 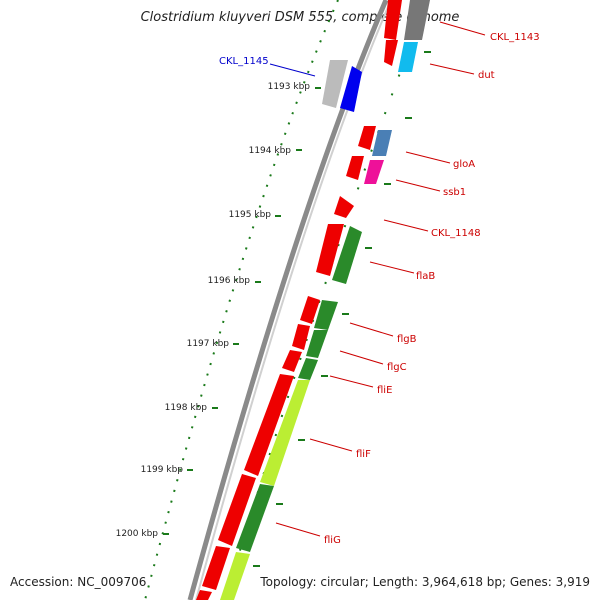 What do you see at coordinates (317, 344) in the screenshot?
I see `gene-flgC-green` at bounding box center [317, 344].